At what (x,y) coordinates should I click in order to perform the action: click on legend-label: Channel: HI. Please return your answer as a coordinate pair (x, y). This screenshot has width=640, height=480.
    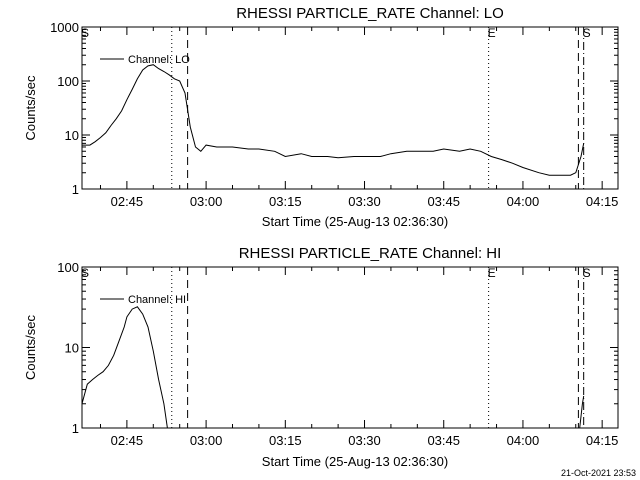
    Looking at the image, I should click on (157, 300).